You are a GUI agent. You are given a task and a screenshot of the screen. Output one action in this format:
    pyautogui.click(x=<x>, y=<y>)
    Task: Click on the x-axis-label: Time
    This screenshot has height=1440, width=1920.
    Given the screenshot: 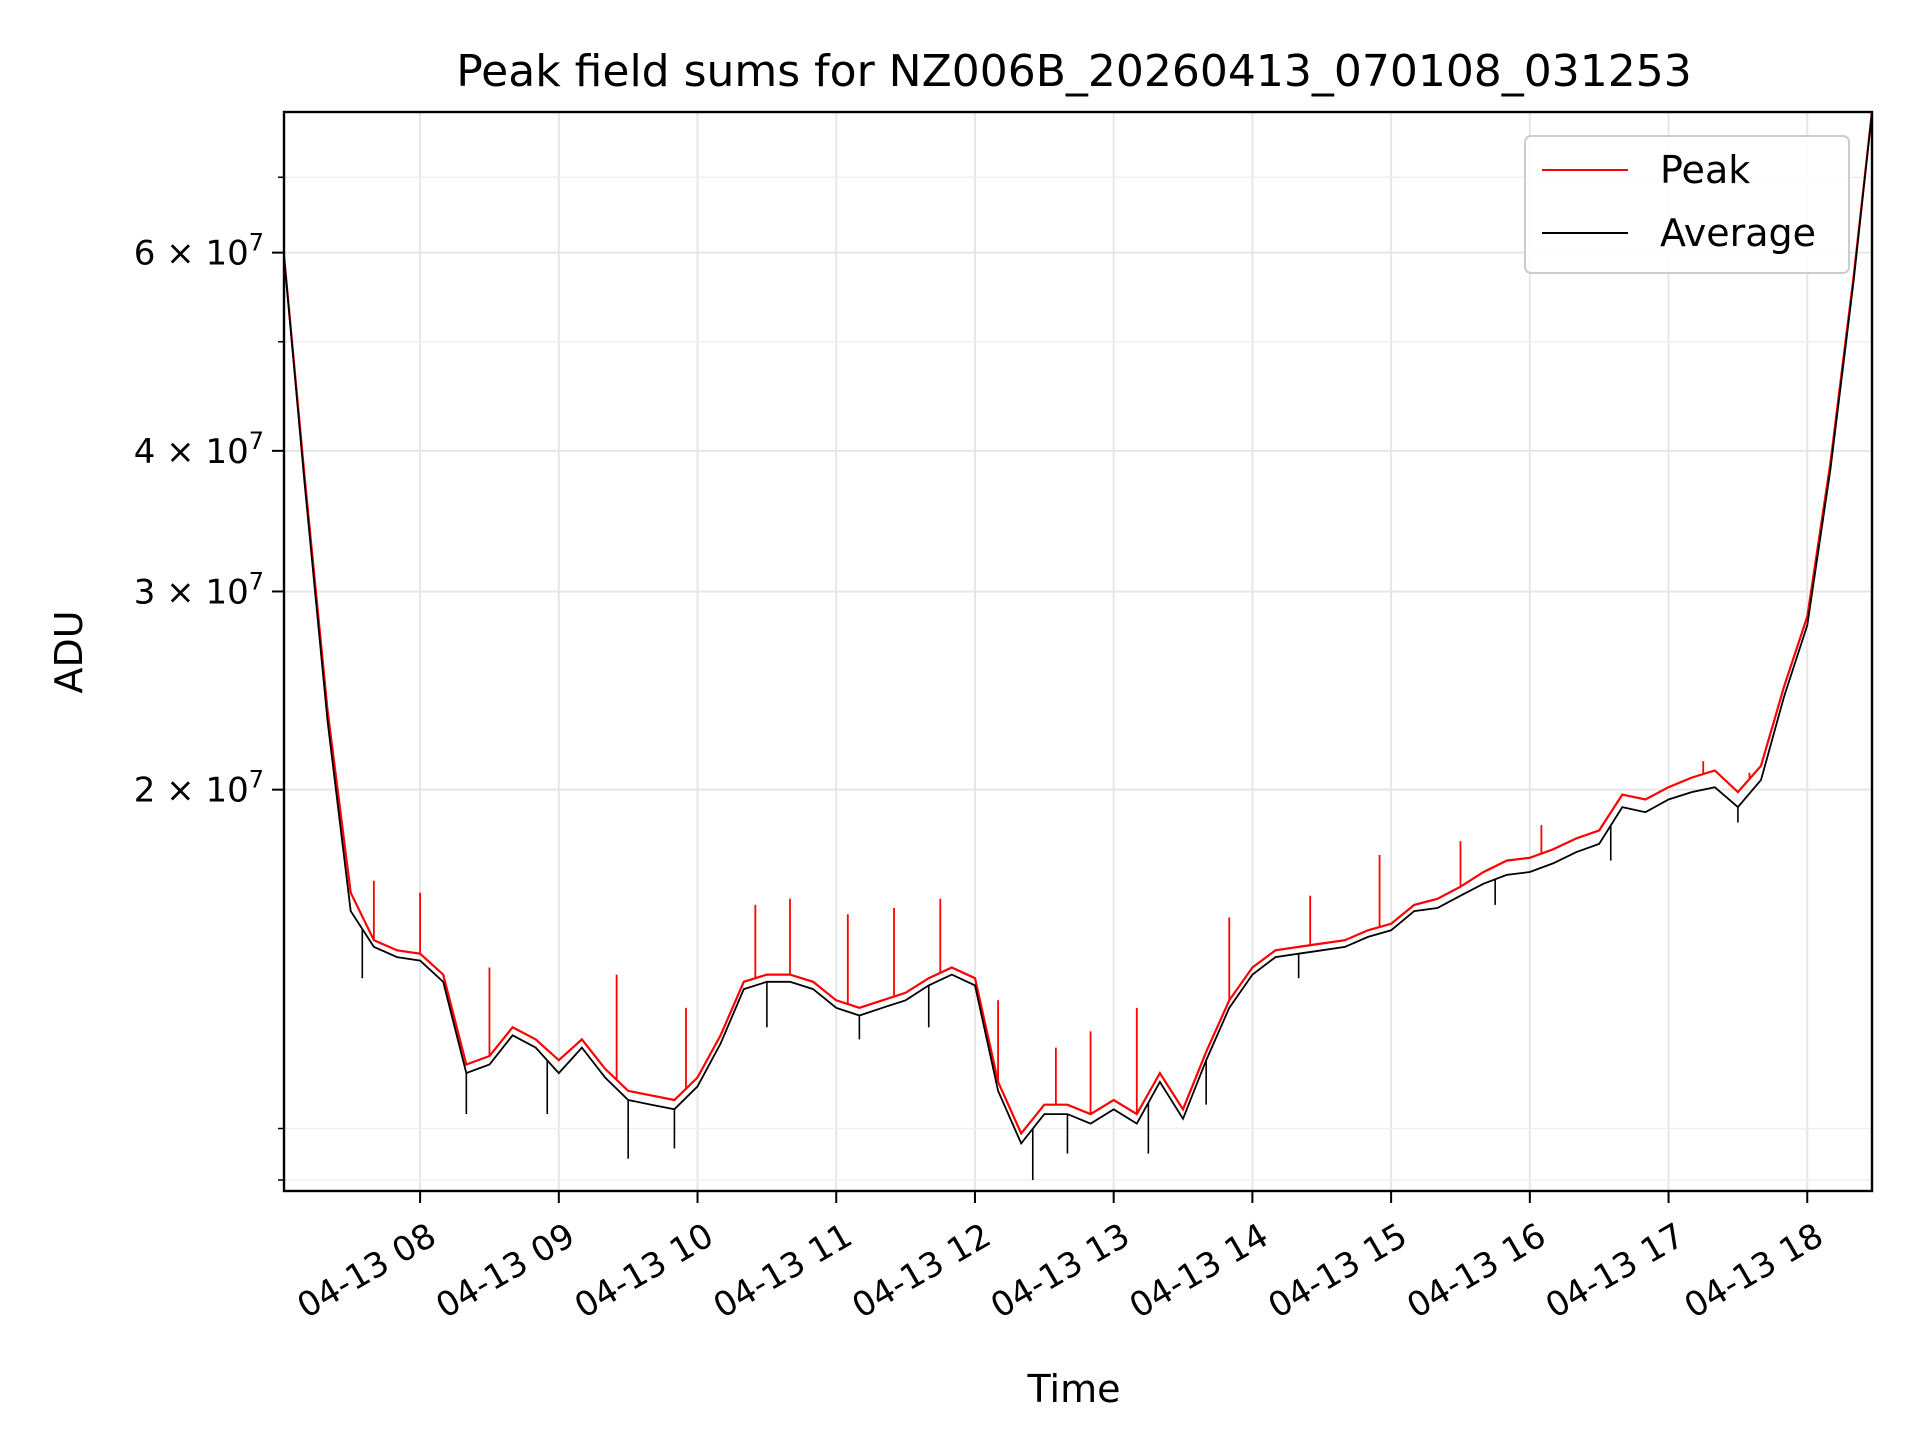 What is the action you would take?
    pyautogui.click(x=1074, y=1389)
    